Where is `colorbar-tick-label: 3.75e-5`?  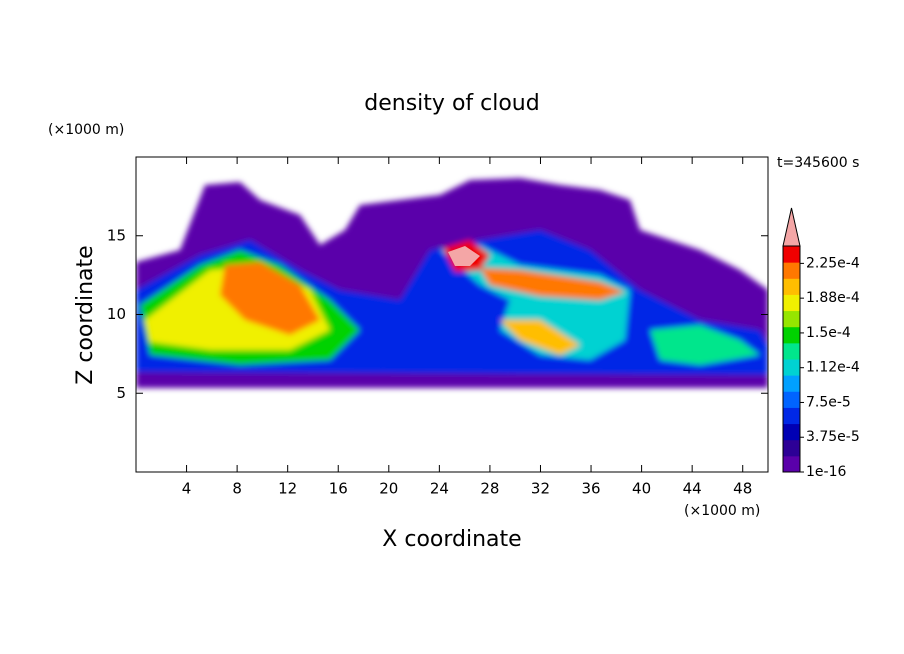
colorbar-tick-label: 3.75e-5 is located at coordinates (833, 437).